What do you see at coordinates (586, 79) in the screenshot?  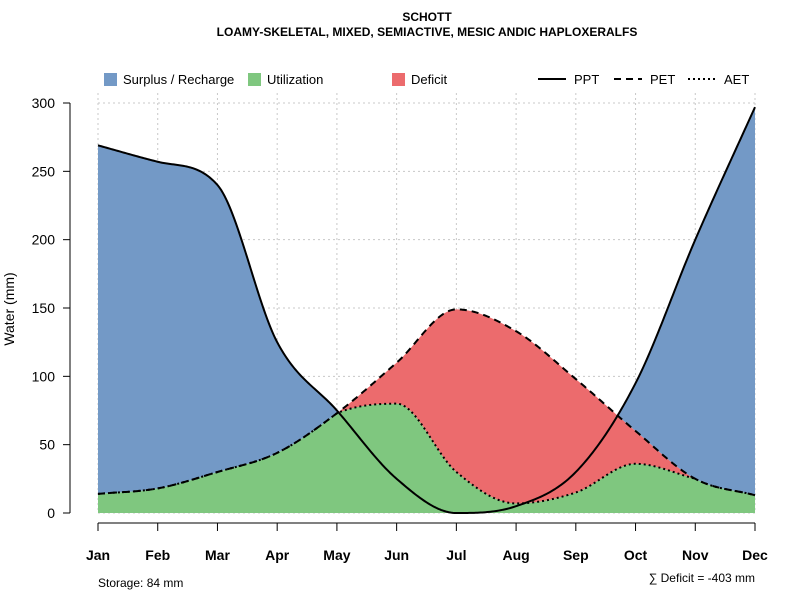 I see `legend-label-ppt: PPT` at bounding box center [586, 79].